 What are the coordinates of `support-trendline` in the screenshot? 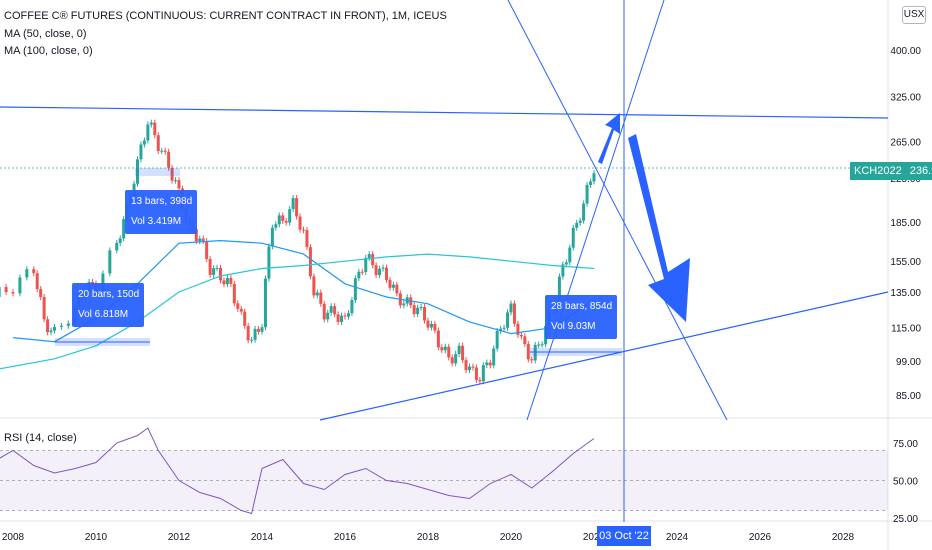 It's located at (604, 356).